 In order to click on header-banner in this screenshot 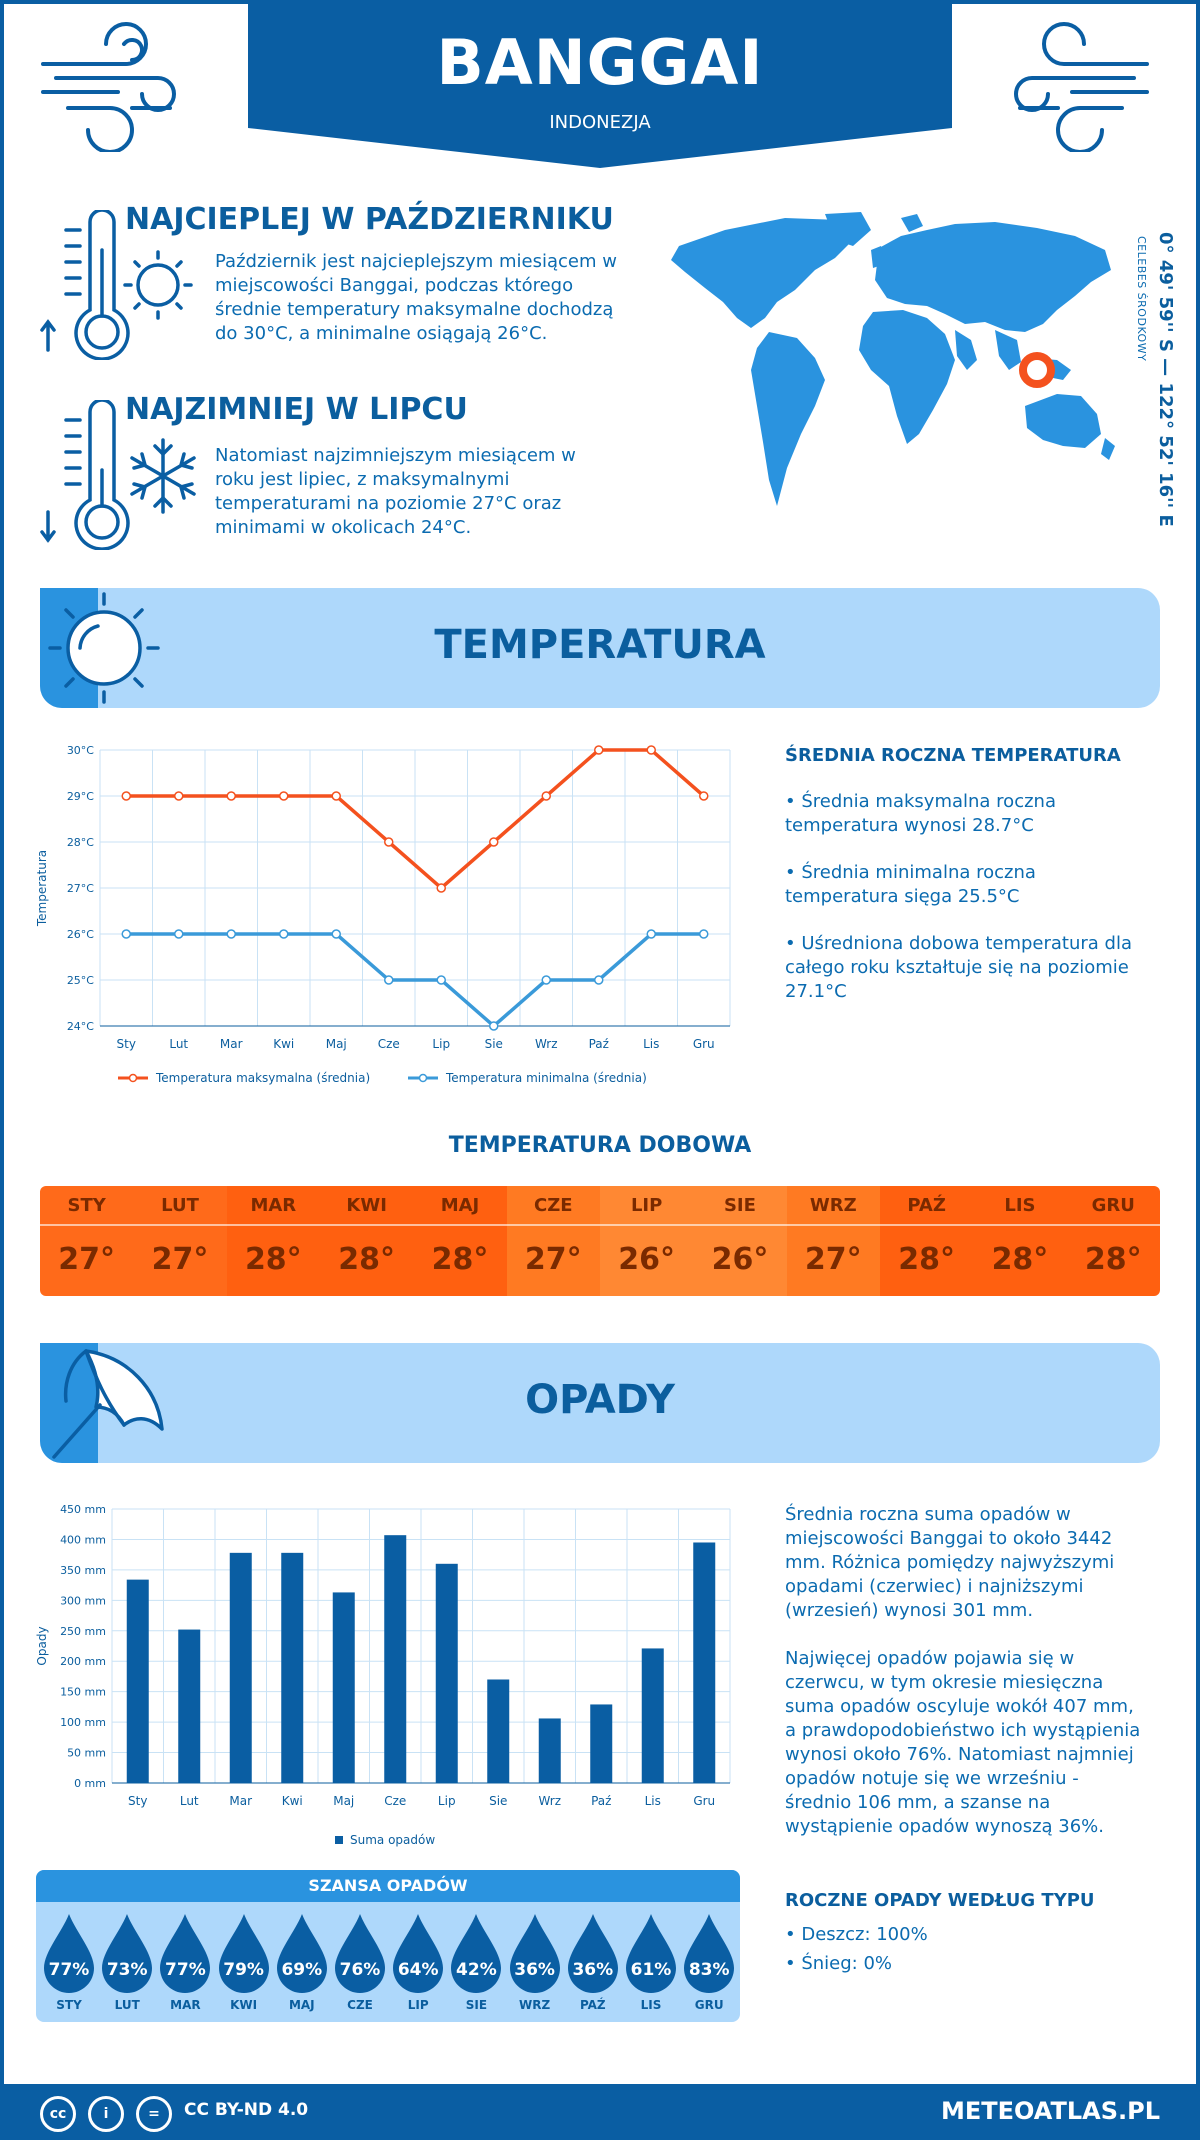, I will do `click(600, 84)`.